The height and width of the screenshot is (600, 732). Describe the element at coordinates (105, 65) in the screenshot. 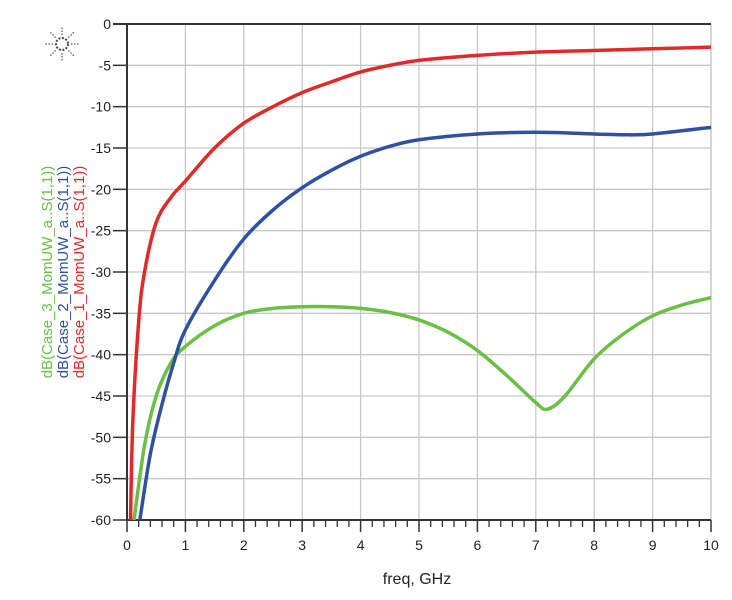

I see `y-tick-label: -5` at that location.